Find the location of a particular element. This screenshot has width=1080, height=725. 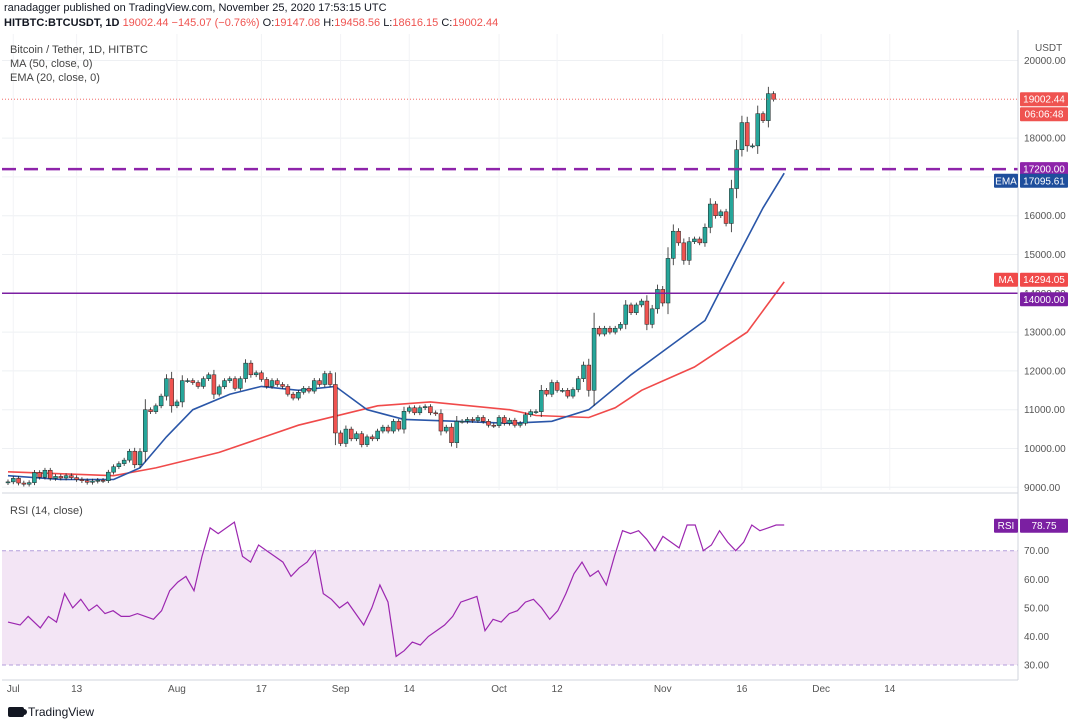

ema-name-tag-text: EMA is located at coordinates (1006, 181).